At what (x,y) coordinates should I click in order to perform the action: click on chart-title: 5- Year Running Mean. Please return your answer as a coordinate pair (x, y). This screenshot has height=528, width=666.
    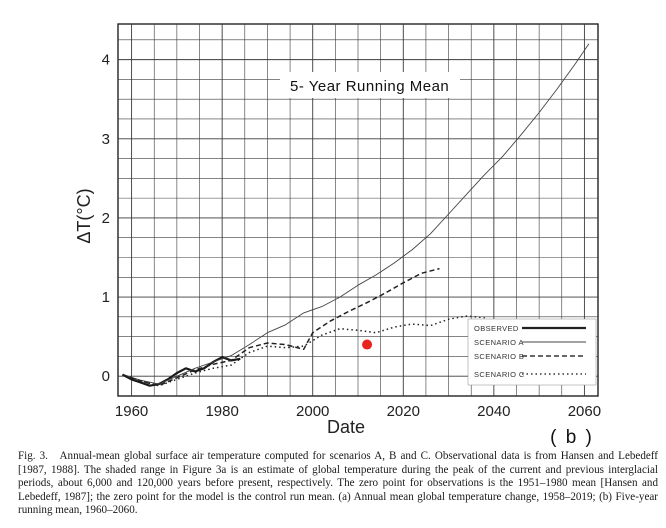
    Looking at the image, I should click on (369, 86).